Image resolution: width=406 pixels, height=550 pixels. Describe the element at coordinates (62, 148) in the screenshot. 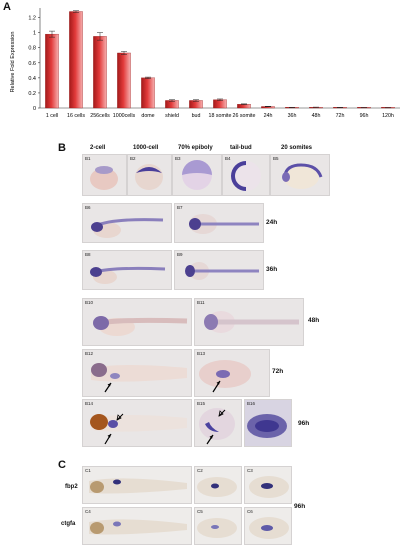

I see `panel-letter-b: B` at that location.